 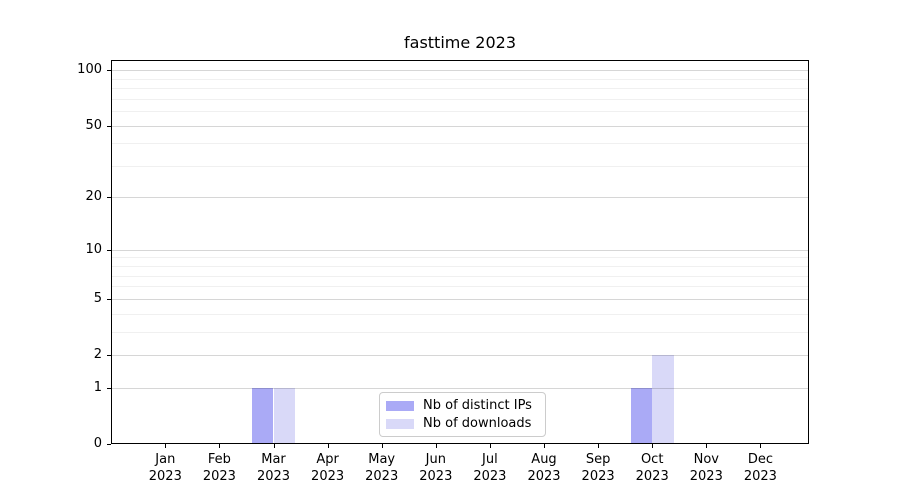 What do you see at coordinates (89, 70) in the screenshot?
I see `y-tick-label: 100` at bounding box center [89, 70].